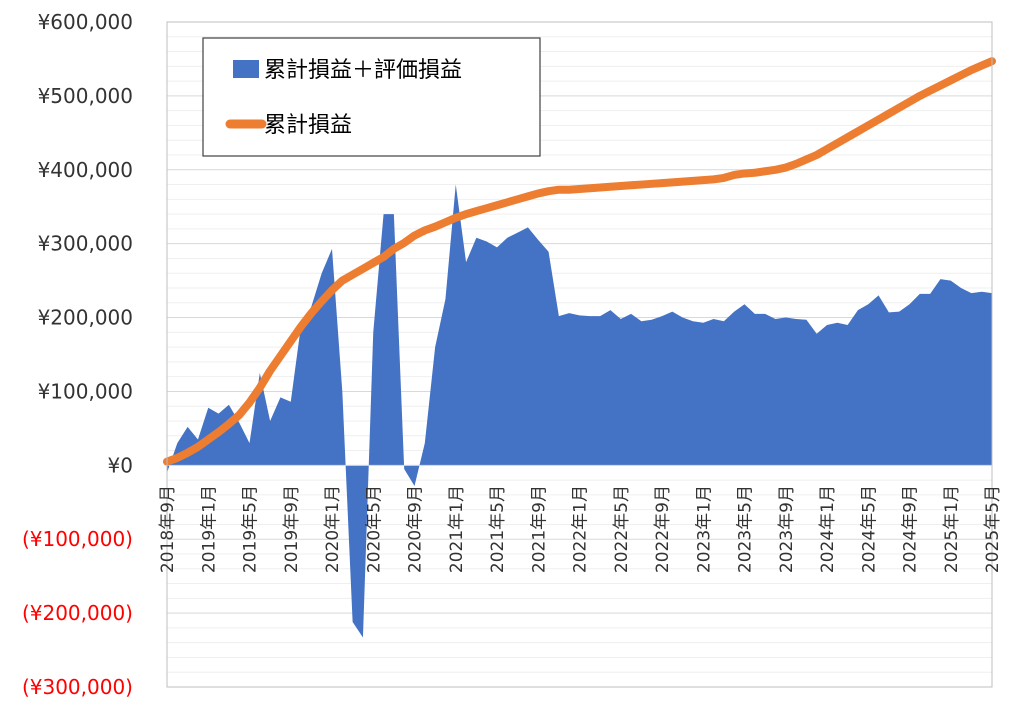 The width and height of the screenshot is (1024, 720). I want to click on x-tick-label: 2025年5月, so click(993, 529).